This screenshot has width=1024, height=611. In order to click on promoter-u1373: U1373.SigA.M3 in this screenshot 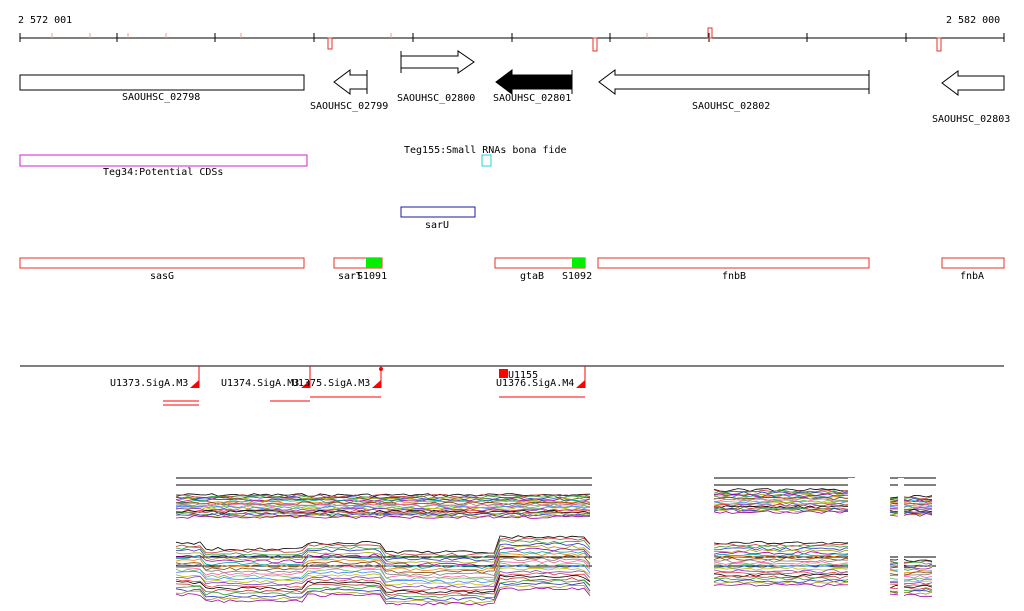, I will do `click(155, 386)`.